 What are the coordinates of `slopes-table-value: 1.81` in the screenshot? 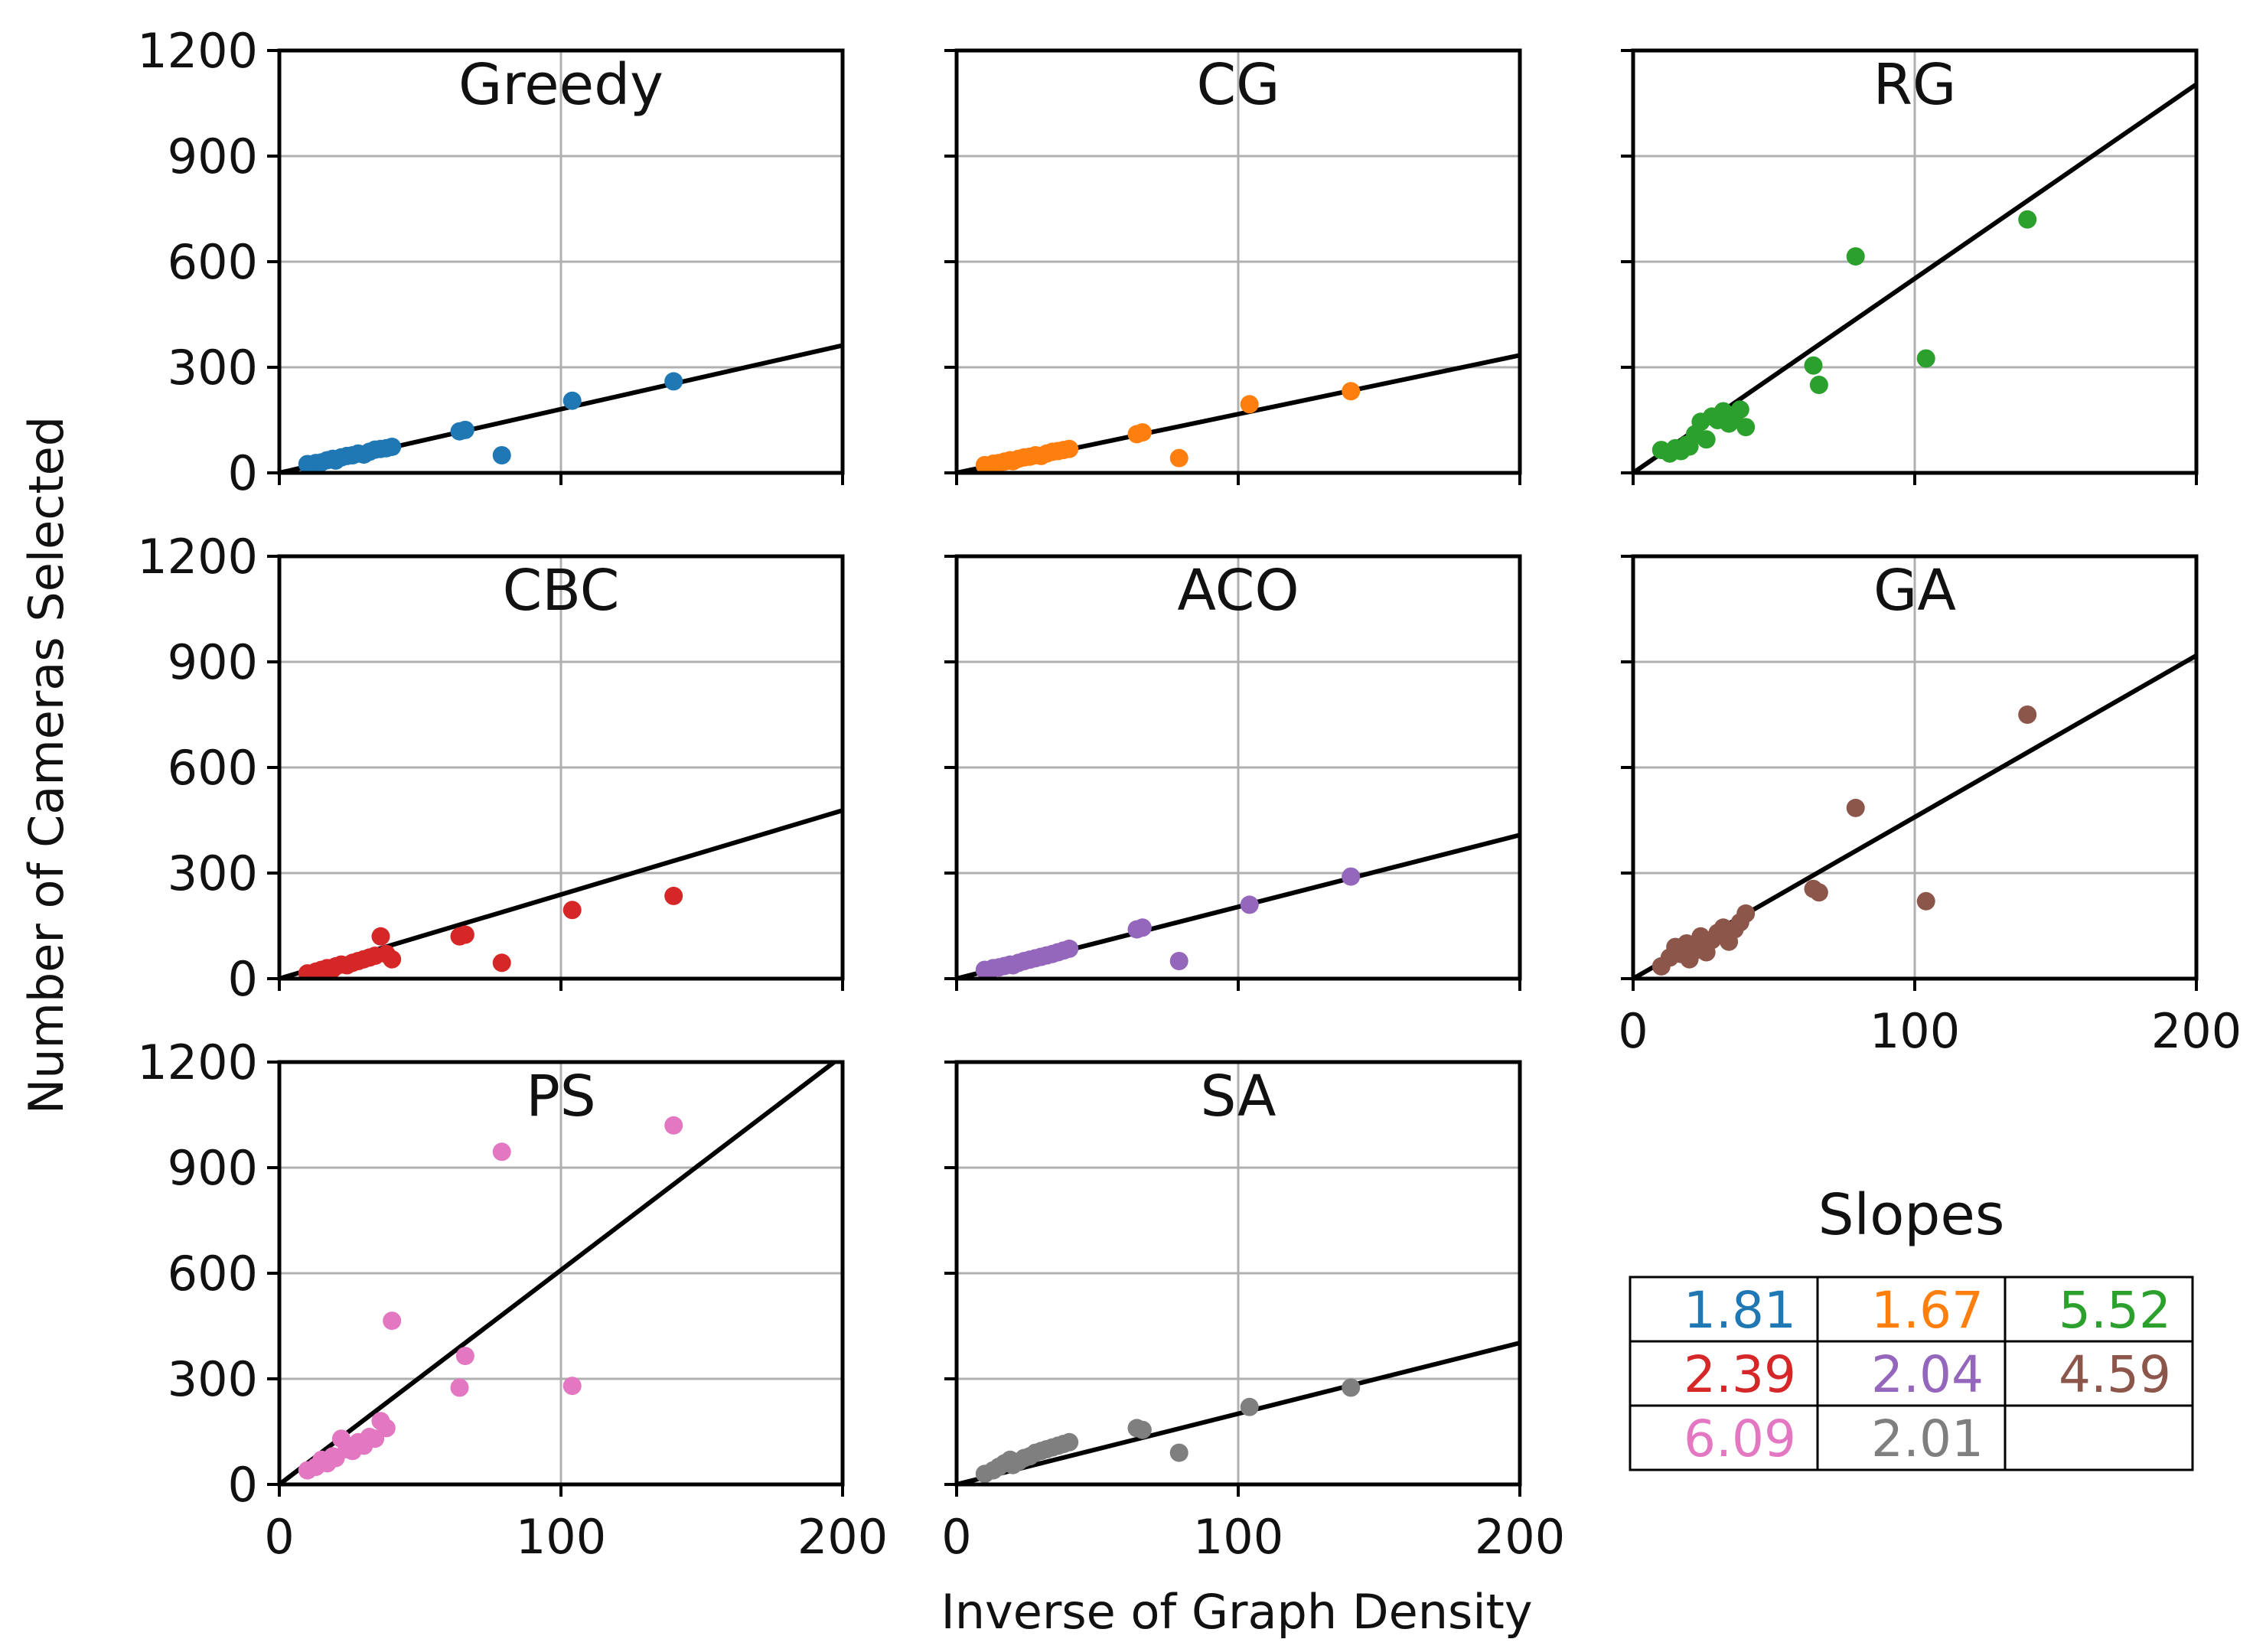 It's located at (1740, 1310).